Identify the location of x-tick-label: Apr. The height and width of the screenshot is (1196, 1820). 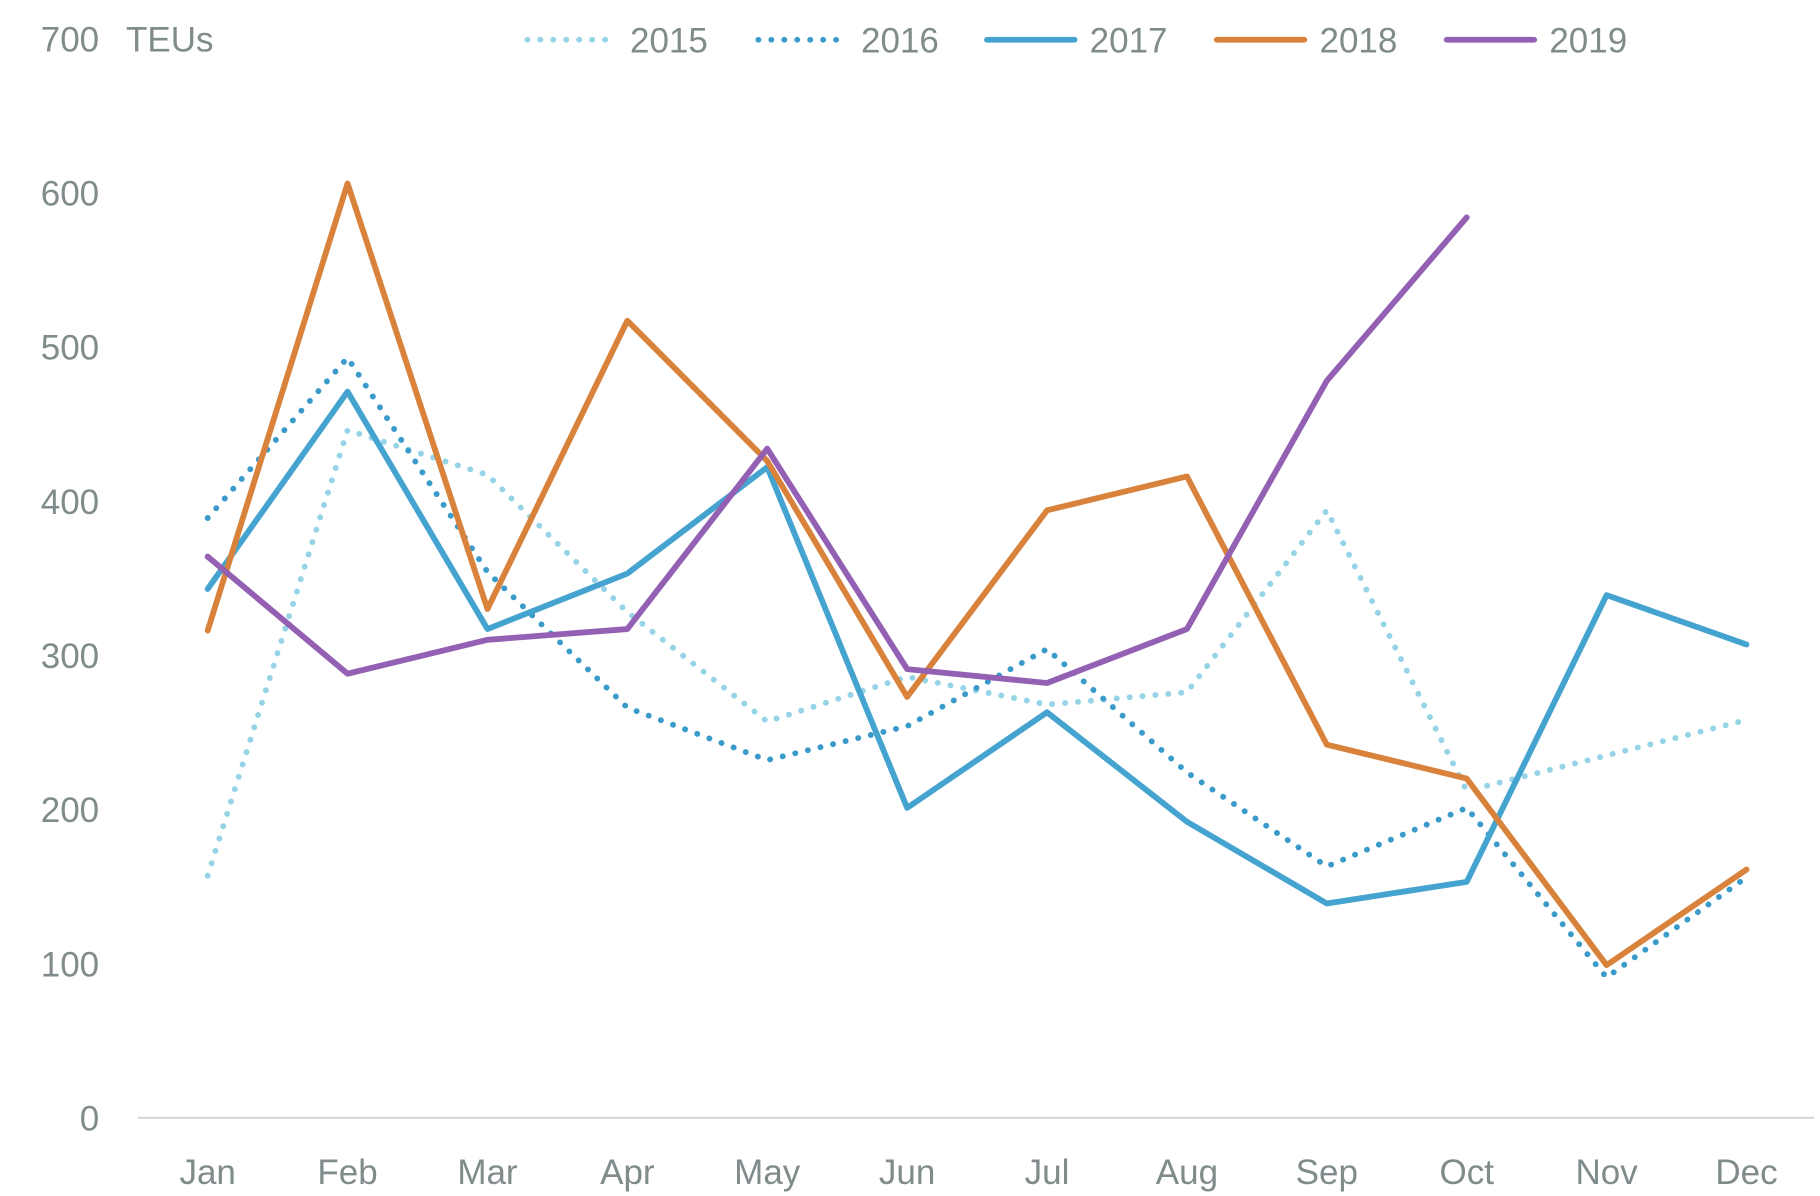
(627, 1172).